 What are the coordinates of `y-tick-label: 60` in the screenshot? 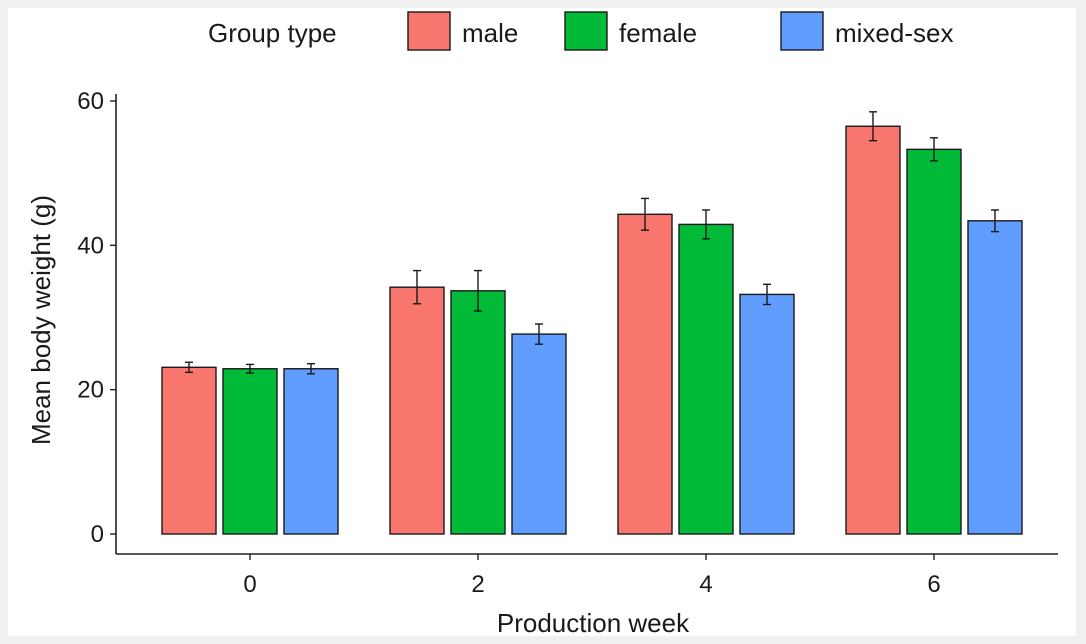 It's located at (90, 101).